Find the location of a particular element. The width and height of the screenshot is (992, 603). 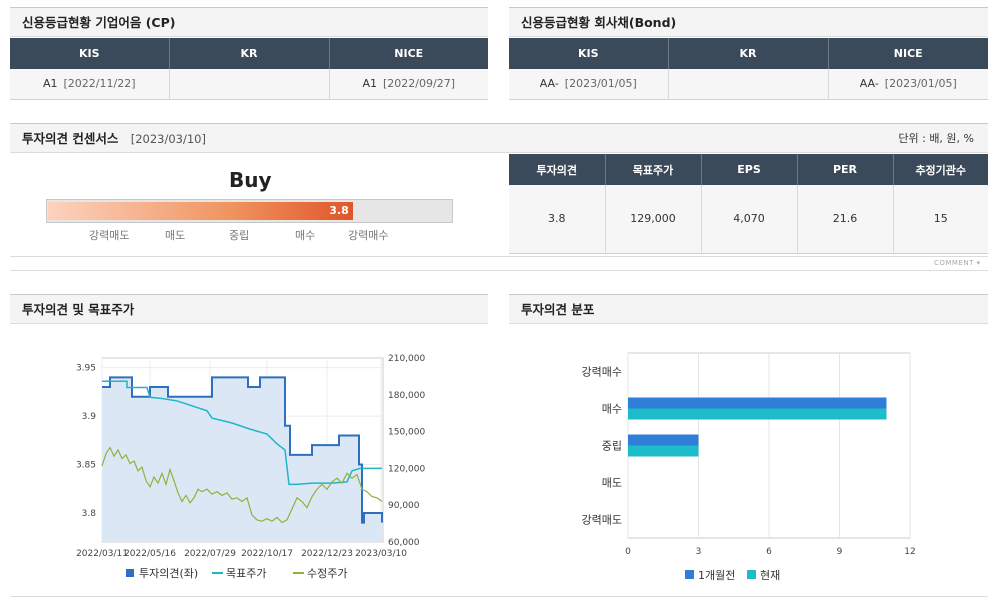

bond-kis-cell: AA- [2023/01/05] is located at coordinates (589, 84).